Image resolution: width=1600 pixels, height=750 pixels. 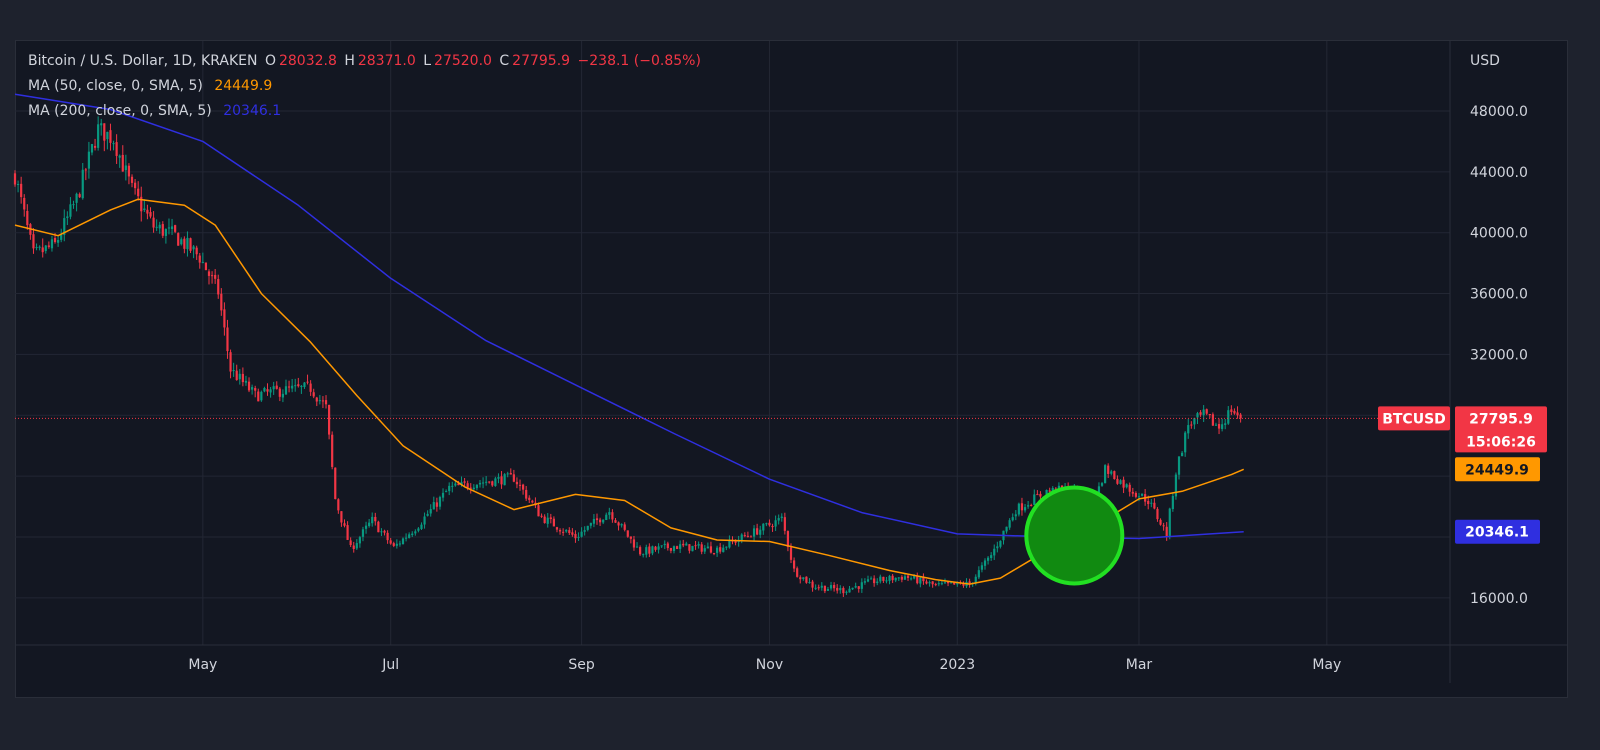 What do you see at coordinates (1499, 173) in the screenshot?
I see `y-tick-label: 44000.0` at bounding box center [1499, 173].